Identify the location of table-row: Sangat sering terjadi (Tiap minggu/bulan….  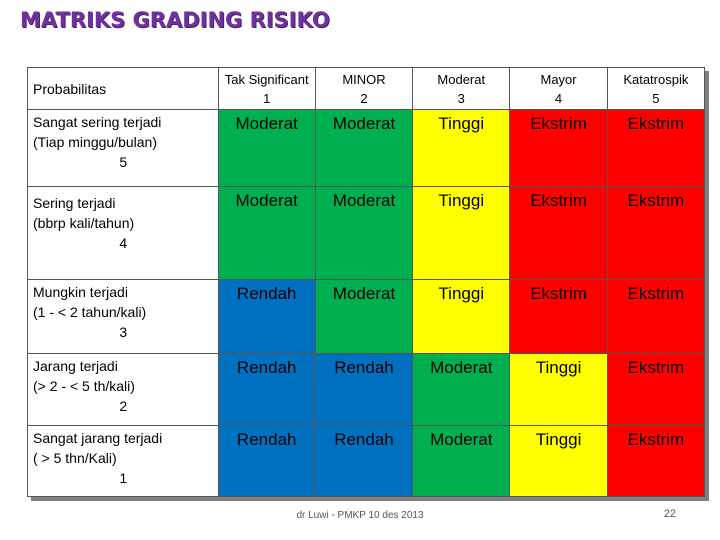
(366, 148).